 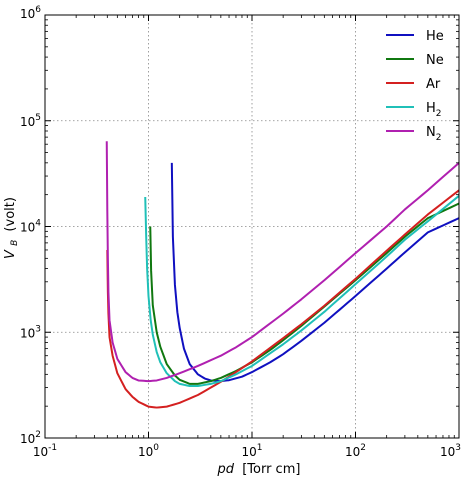 I want to click on y-tick-label: 10⁴, so click(x=30, y=227).